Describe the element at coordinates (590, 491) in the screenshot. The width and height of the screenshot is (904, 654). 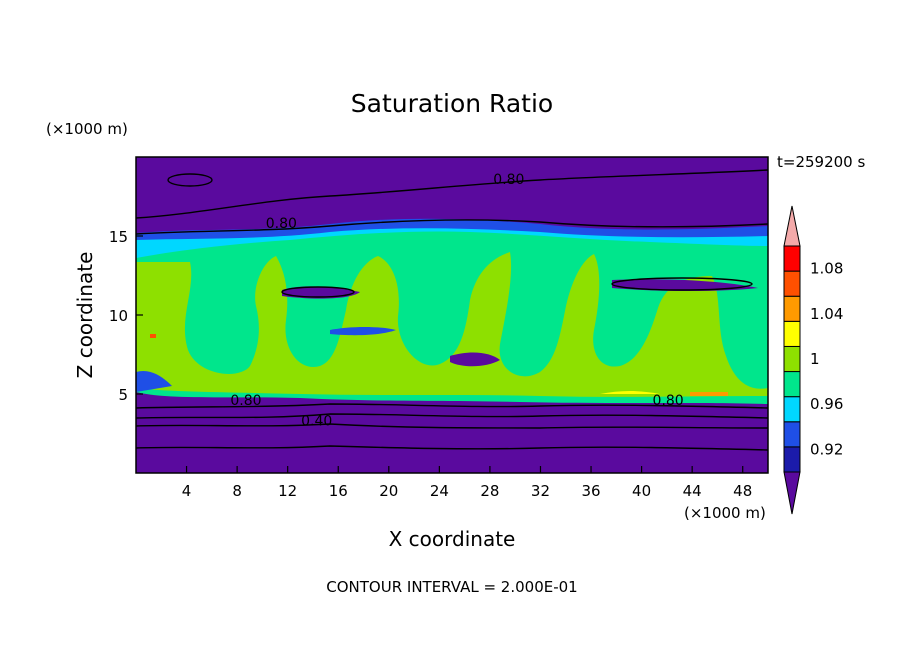
I see `x-tick-label: 36` at that location.